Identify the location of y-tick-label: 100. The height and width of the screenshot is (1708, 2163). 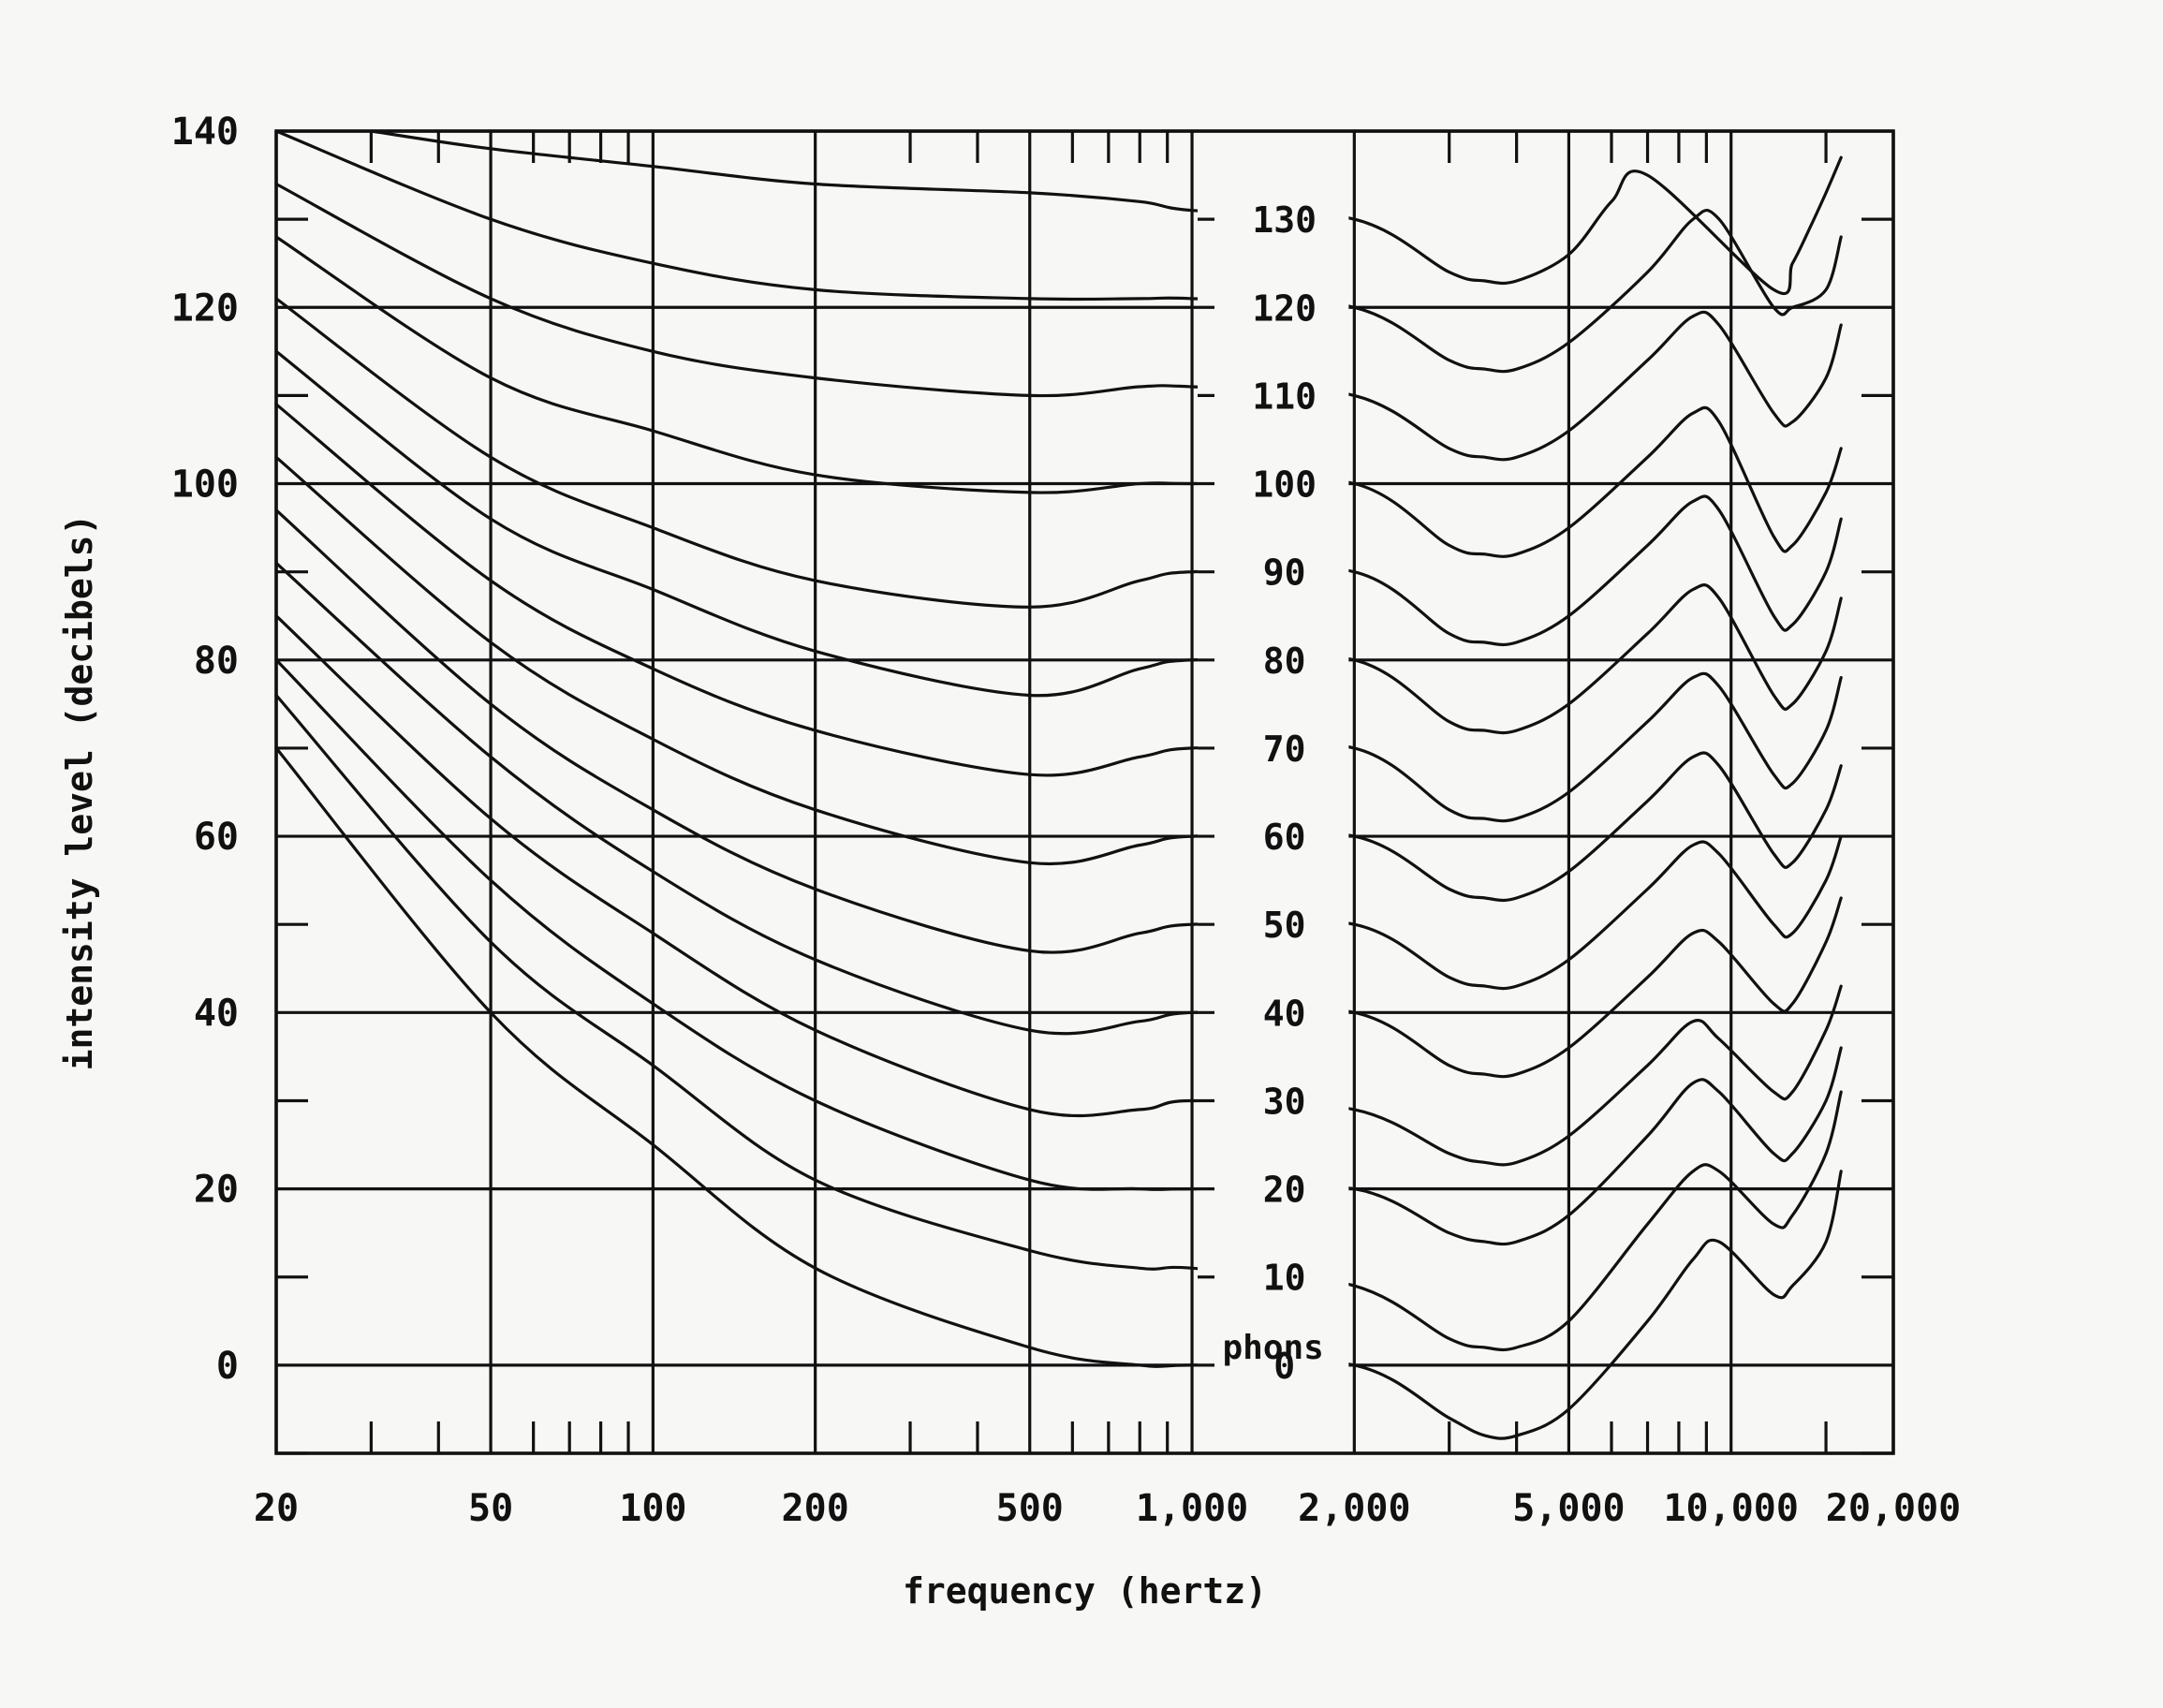
(205, 485).